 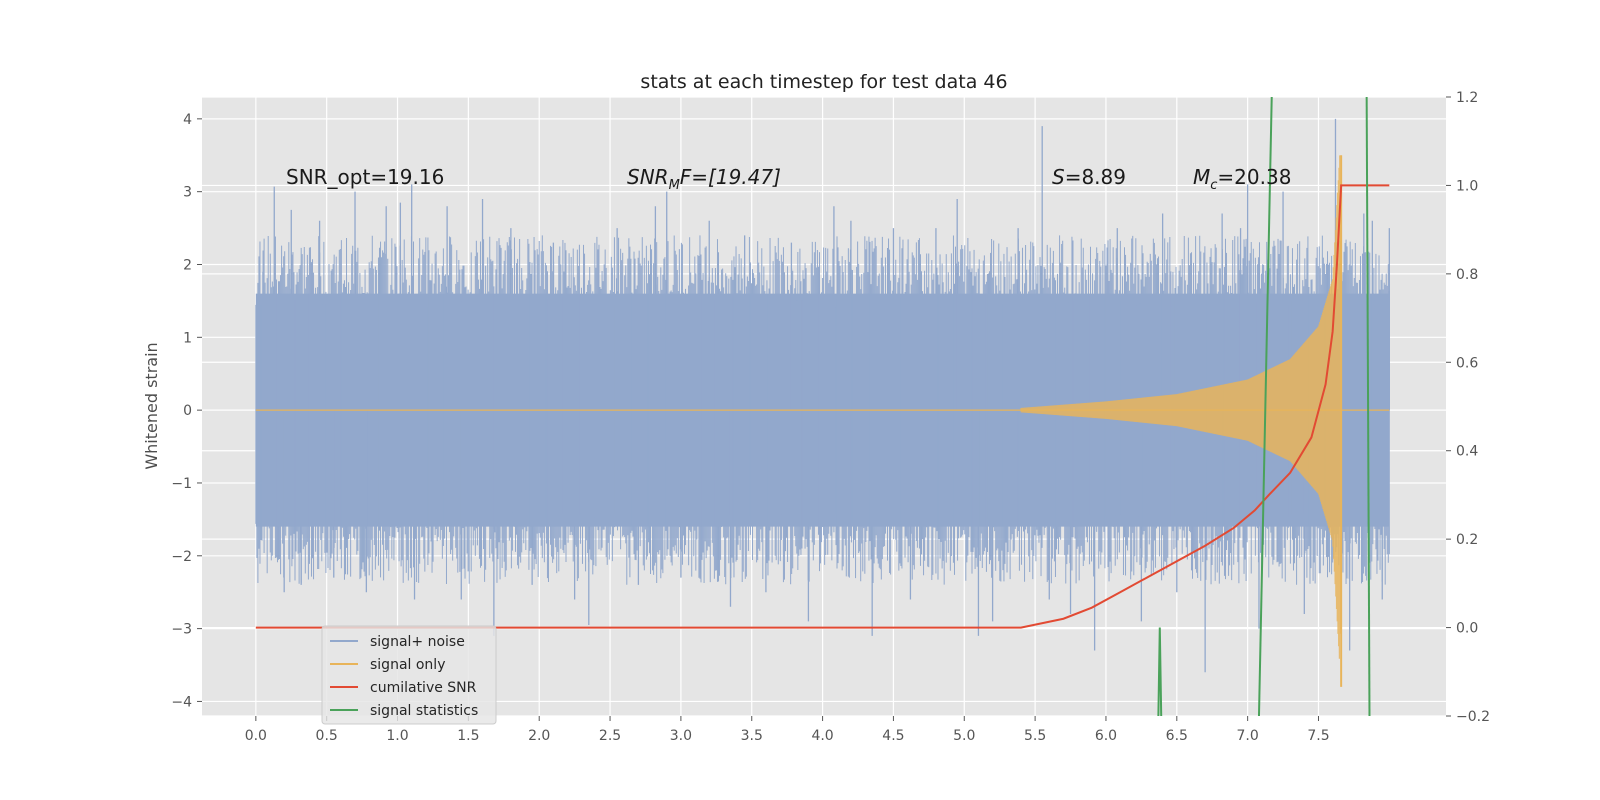 I want to click on x-tick-label: 1.5, so click(x=468, y=736).